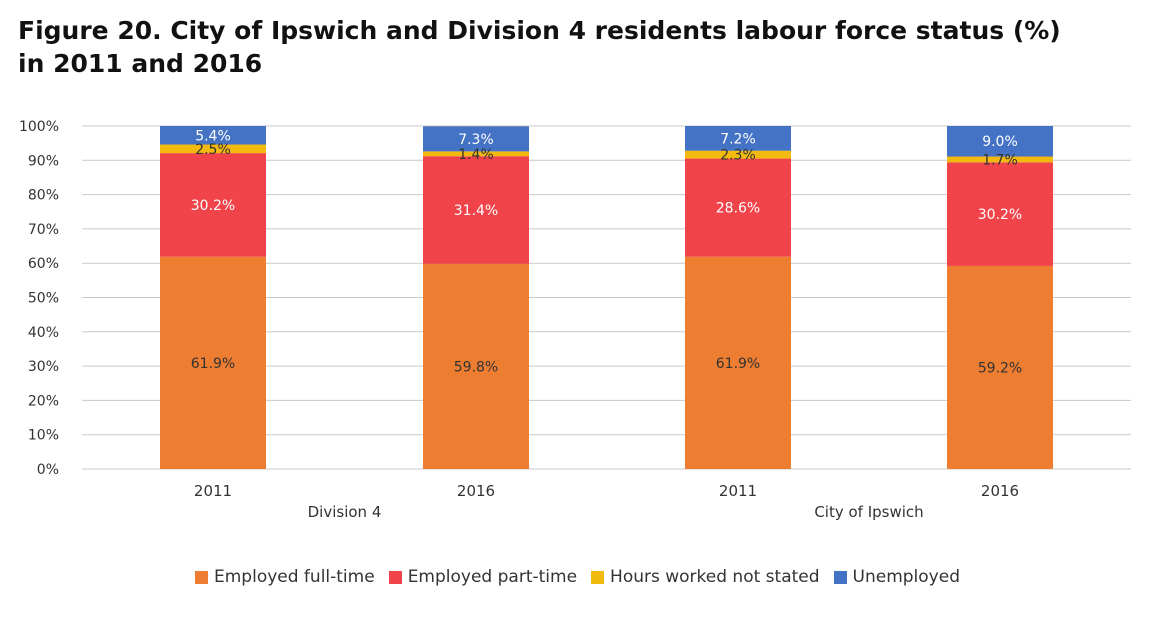 The height and width of the screenshot is (621, 1155). I want to click on legend-label: Hours worked not stated, so click(715, 577).